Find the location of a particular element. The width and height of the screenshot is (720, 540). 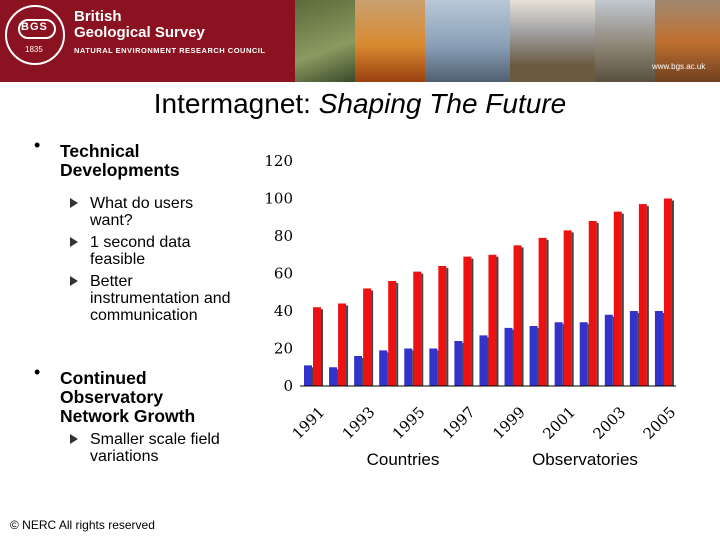

bar-countries-1994 is located at coordinates (383, 368).